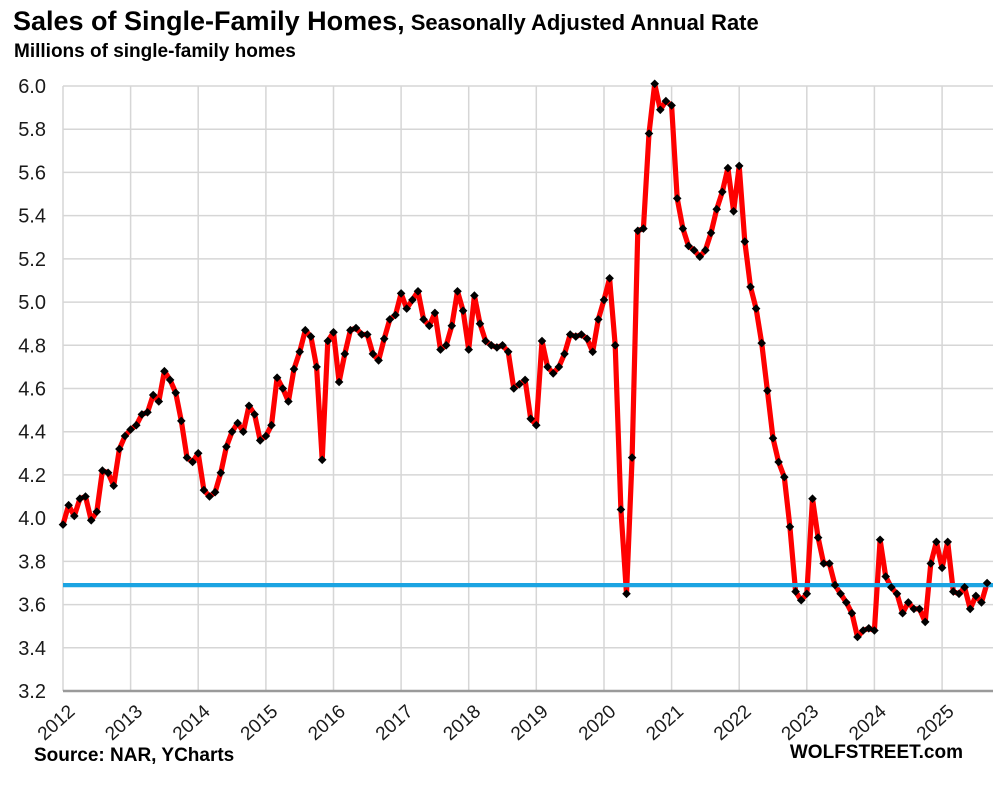  I want to click on y-tick-label: 3.4, so click(32, 649).